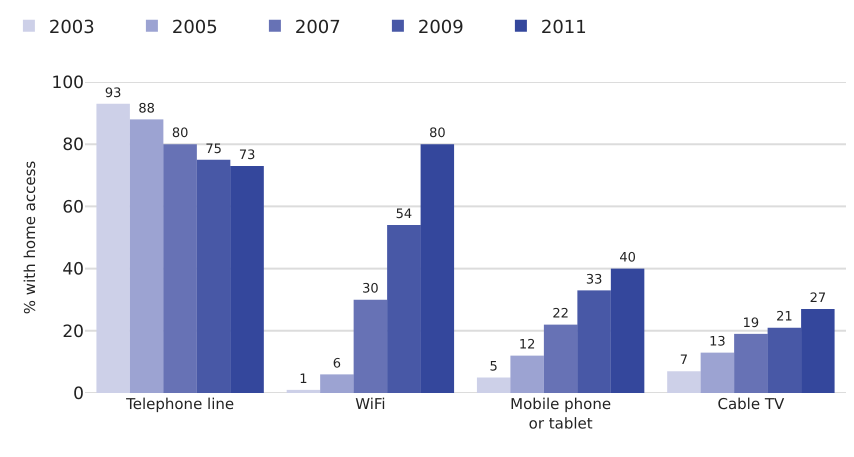 Image resolution: width=854 pixels, height=457 pixels. I want to click on data-label: 75, so click(213, 149).